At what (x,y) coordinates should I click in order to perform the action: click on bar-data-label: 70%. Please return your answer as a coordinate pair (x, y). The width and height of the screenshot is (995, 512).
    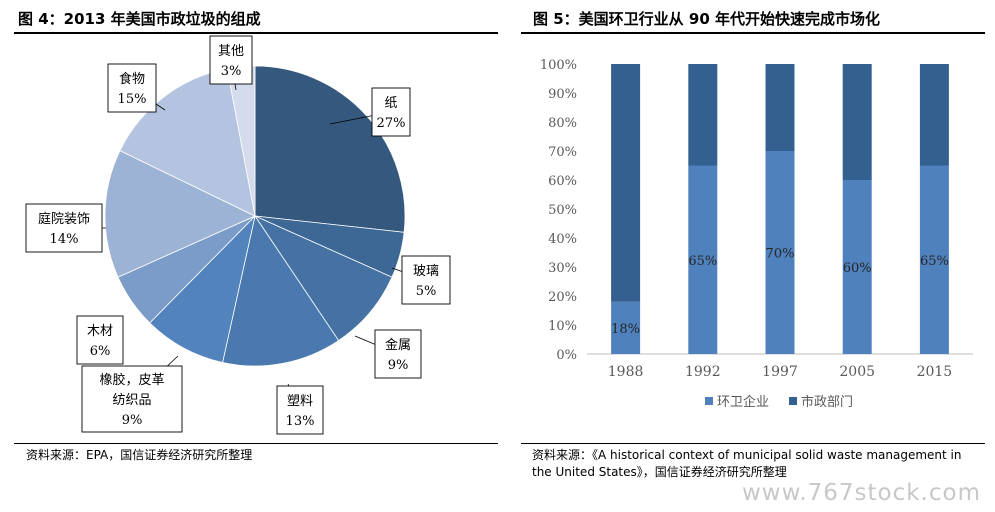
    Looking at the image, I should click on (780, 254).